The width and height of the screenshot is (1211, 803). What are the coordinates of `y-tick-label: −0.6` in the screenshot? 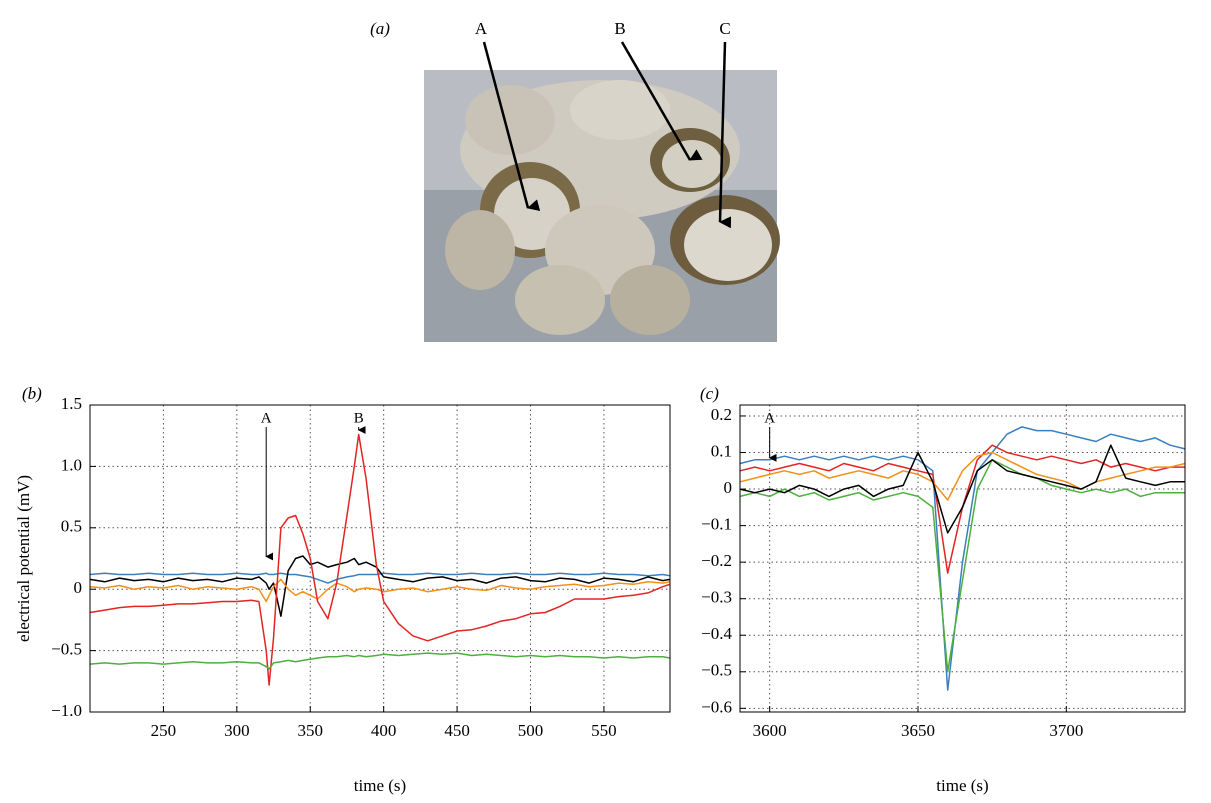 It's located at (716, 706).